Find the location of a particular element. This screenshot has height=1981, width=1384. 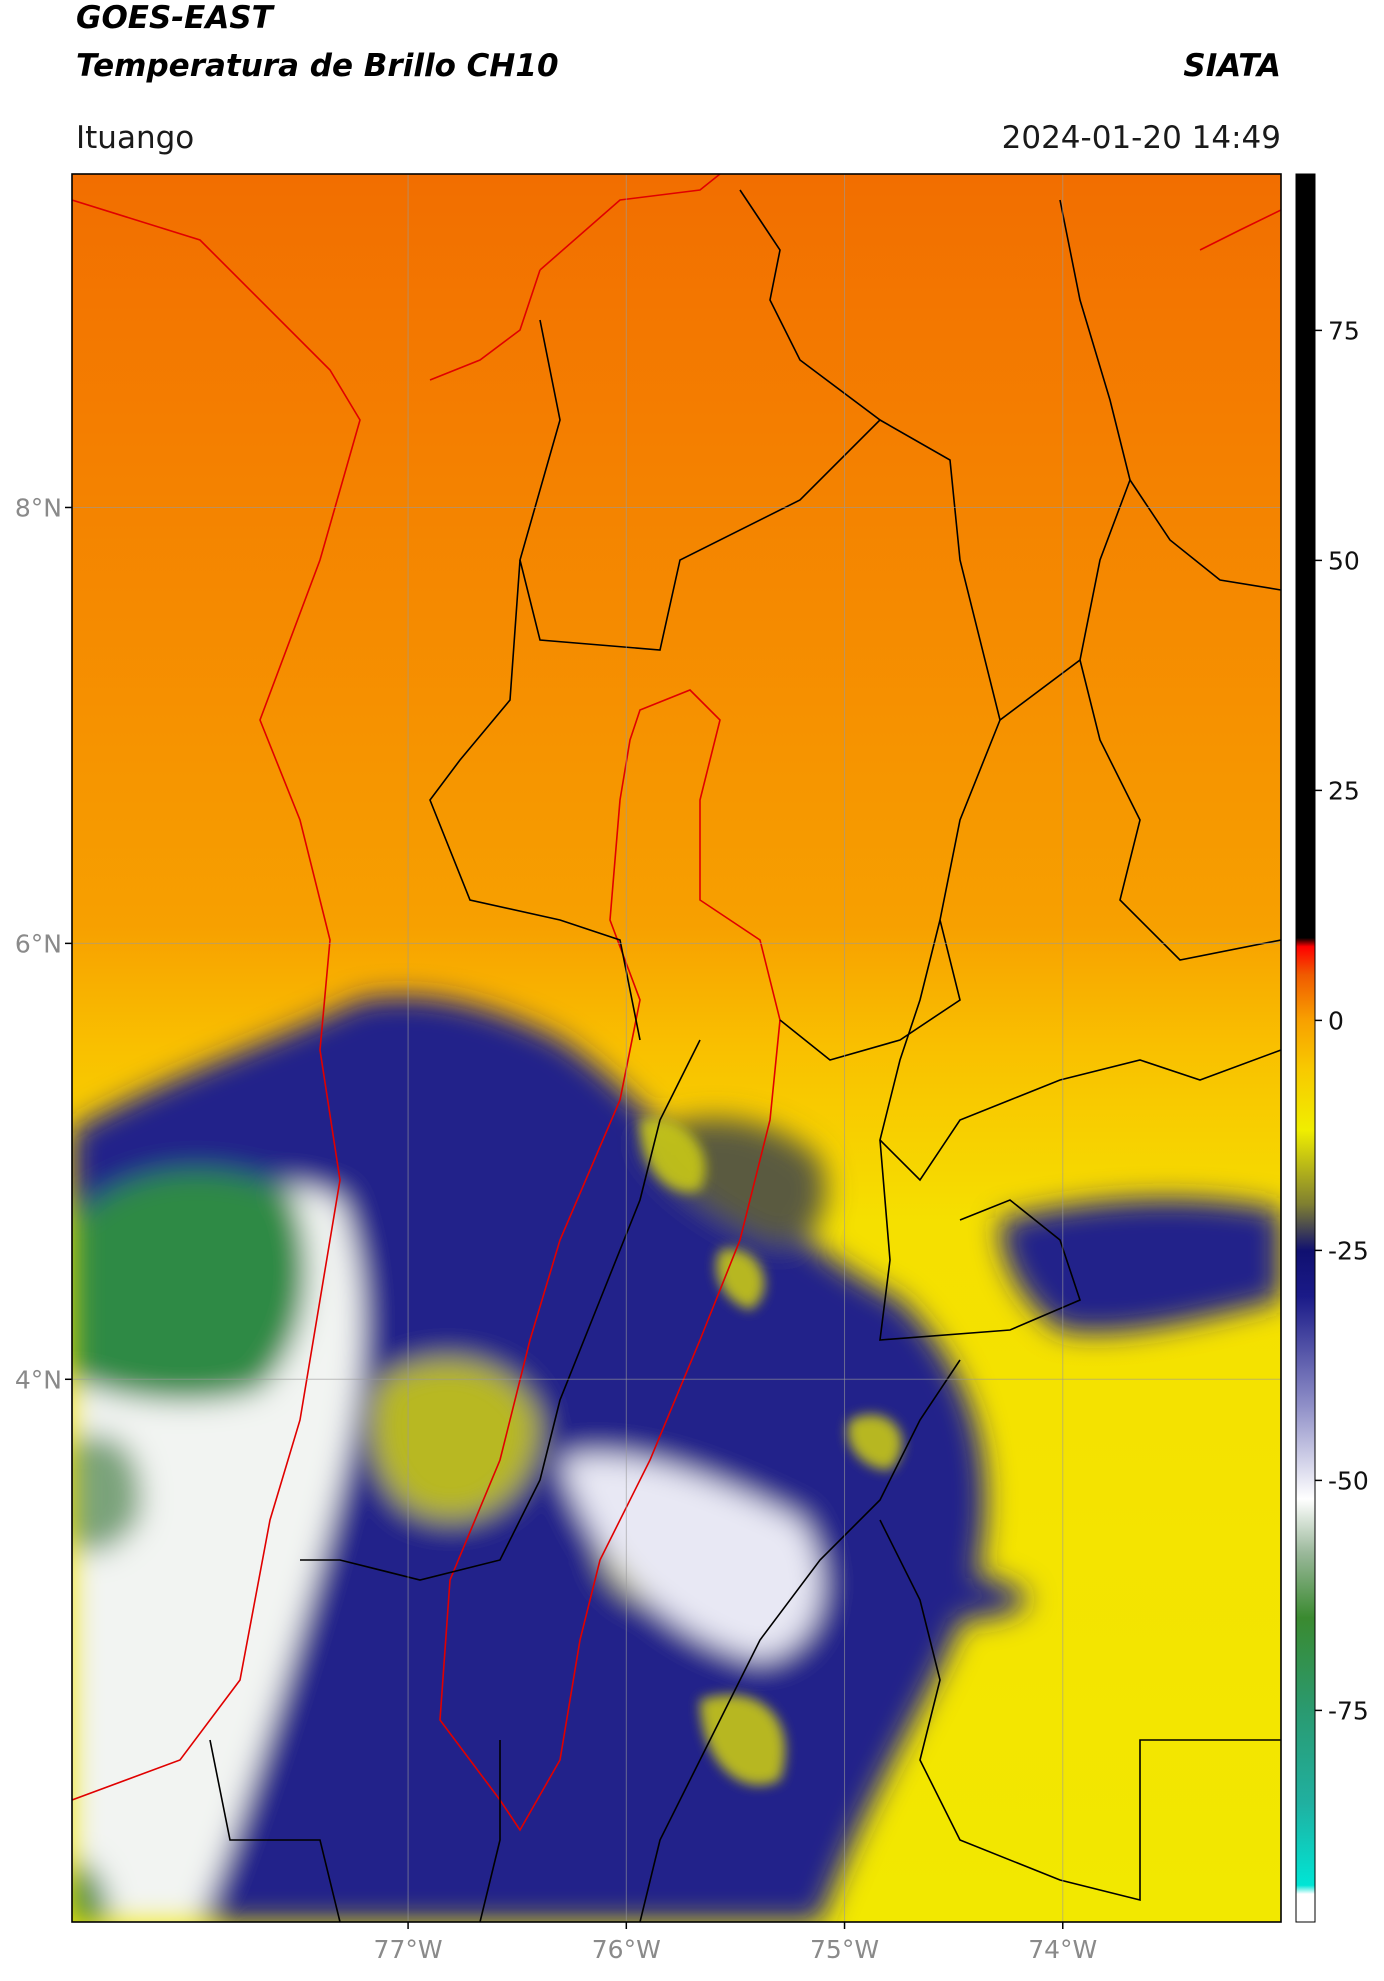

colorbar-ticks: 75 50 25 0 -25 -50 -75 is located at coordinates (1342, 1020).